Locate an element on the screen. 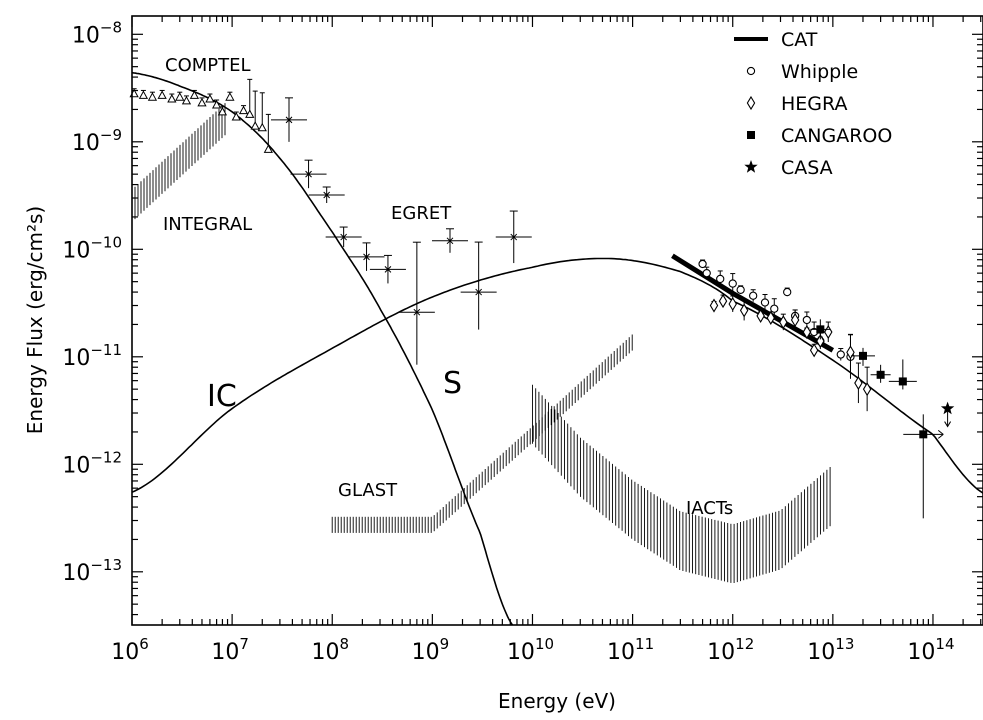 This screenshot has width=983, height=720. series-cangaroo is located at coordinates (877, 419).